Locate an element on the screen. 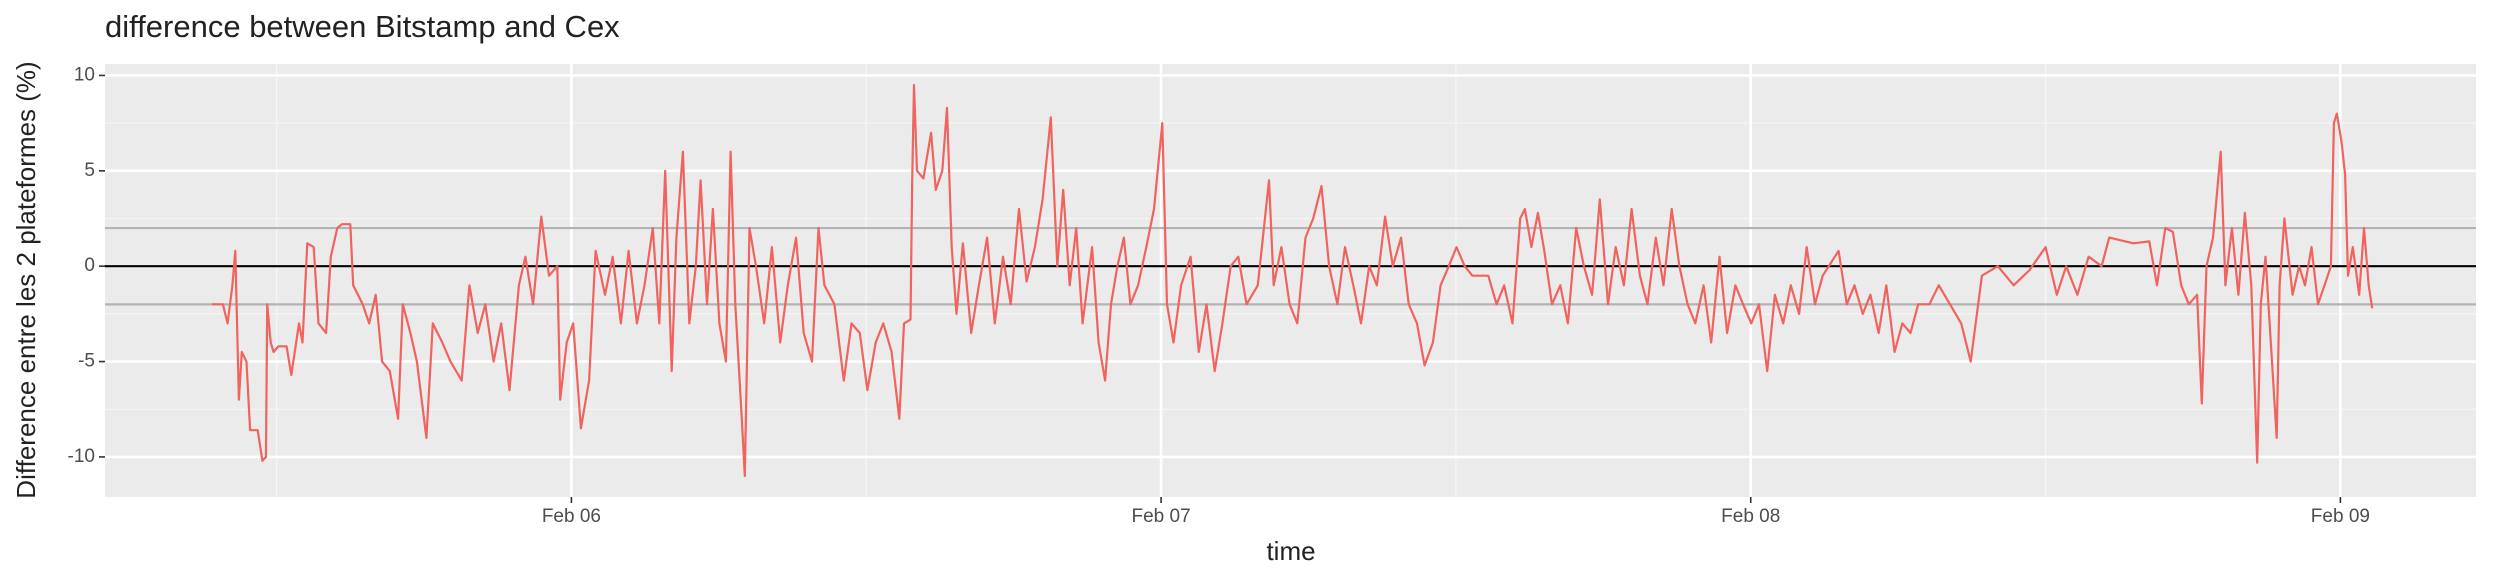  y-tick-label: 0 is located at coordinates (89, 265).